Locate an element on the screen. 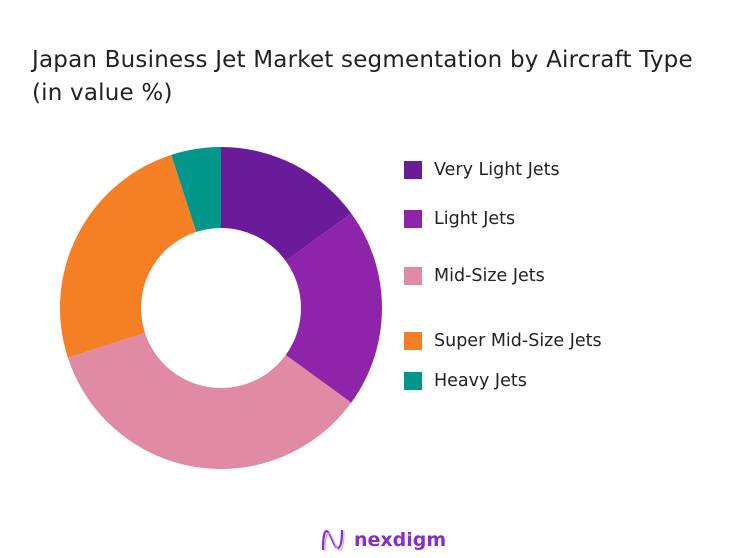  donut-slice-mid-size-jets is located at coordinates (209, 400).